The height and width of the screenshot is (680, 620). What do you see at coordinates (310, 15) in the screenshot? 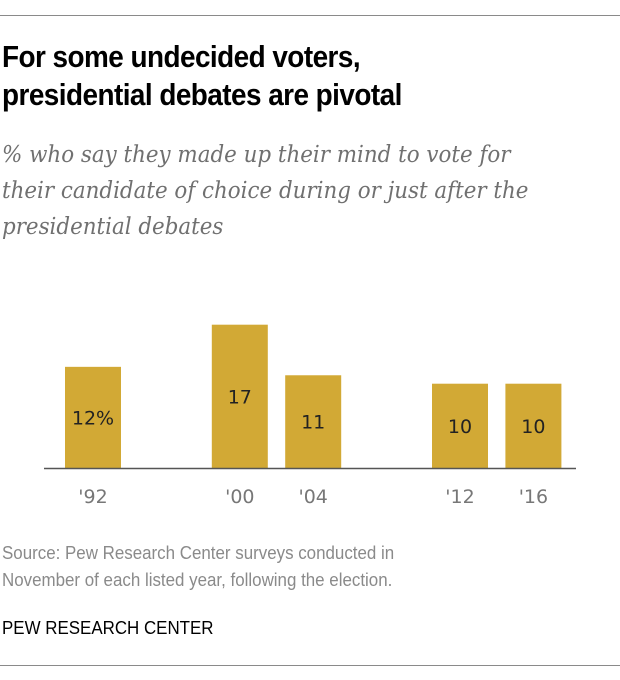
I see `top-rule` at bounding box center [310, 15].